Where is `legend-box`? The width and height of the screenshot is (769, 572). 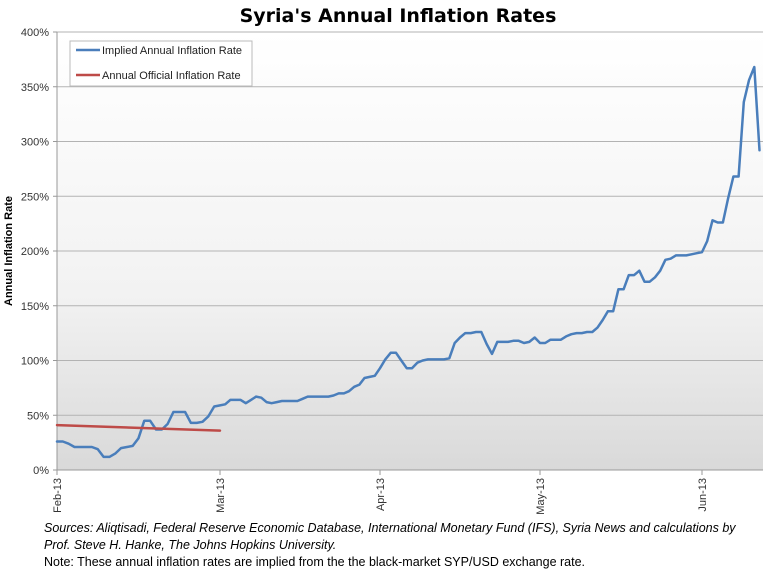 legend-box is located at coordinates (161, 63).